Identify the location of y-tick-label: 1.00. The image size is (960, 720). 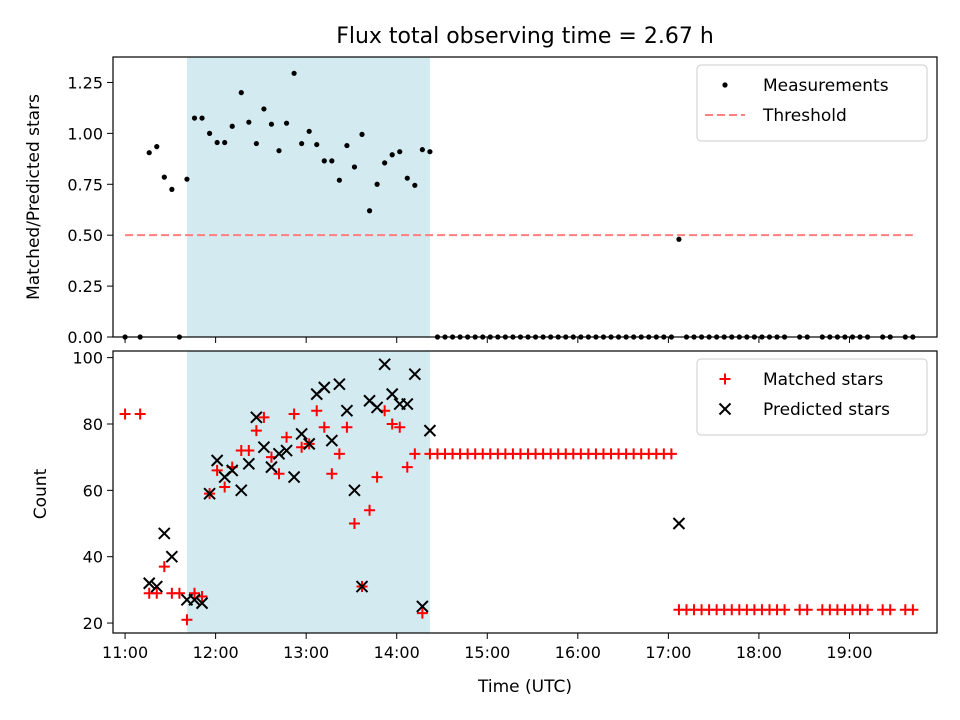
(85, 133).